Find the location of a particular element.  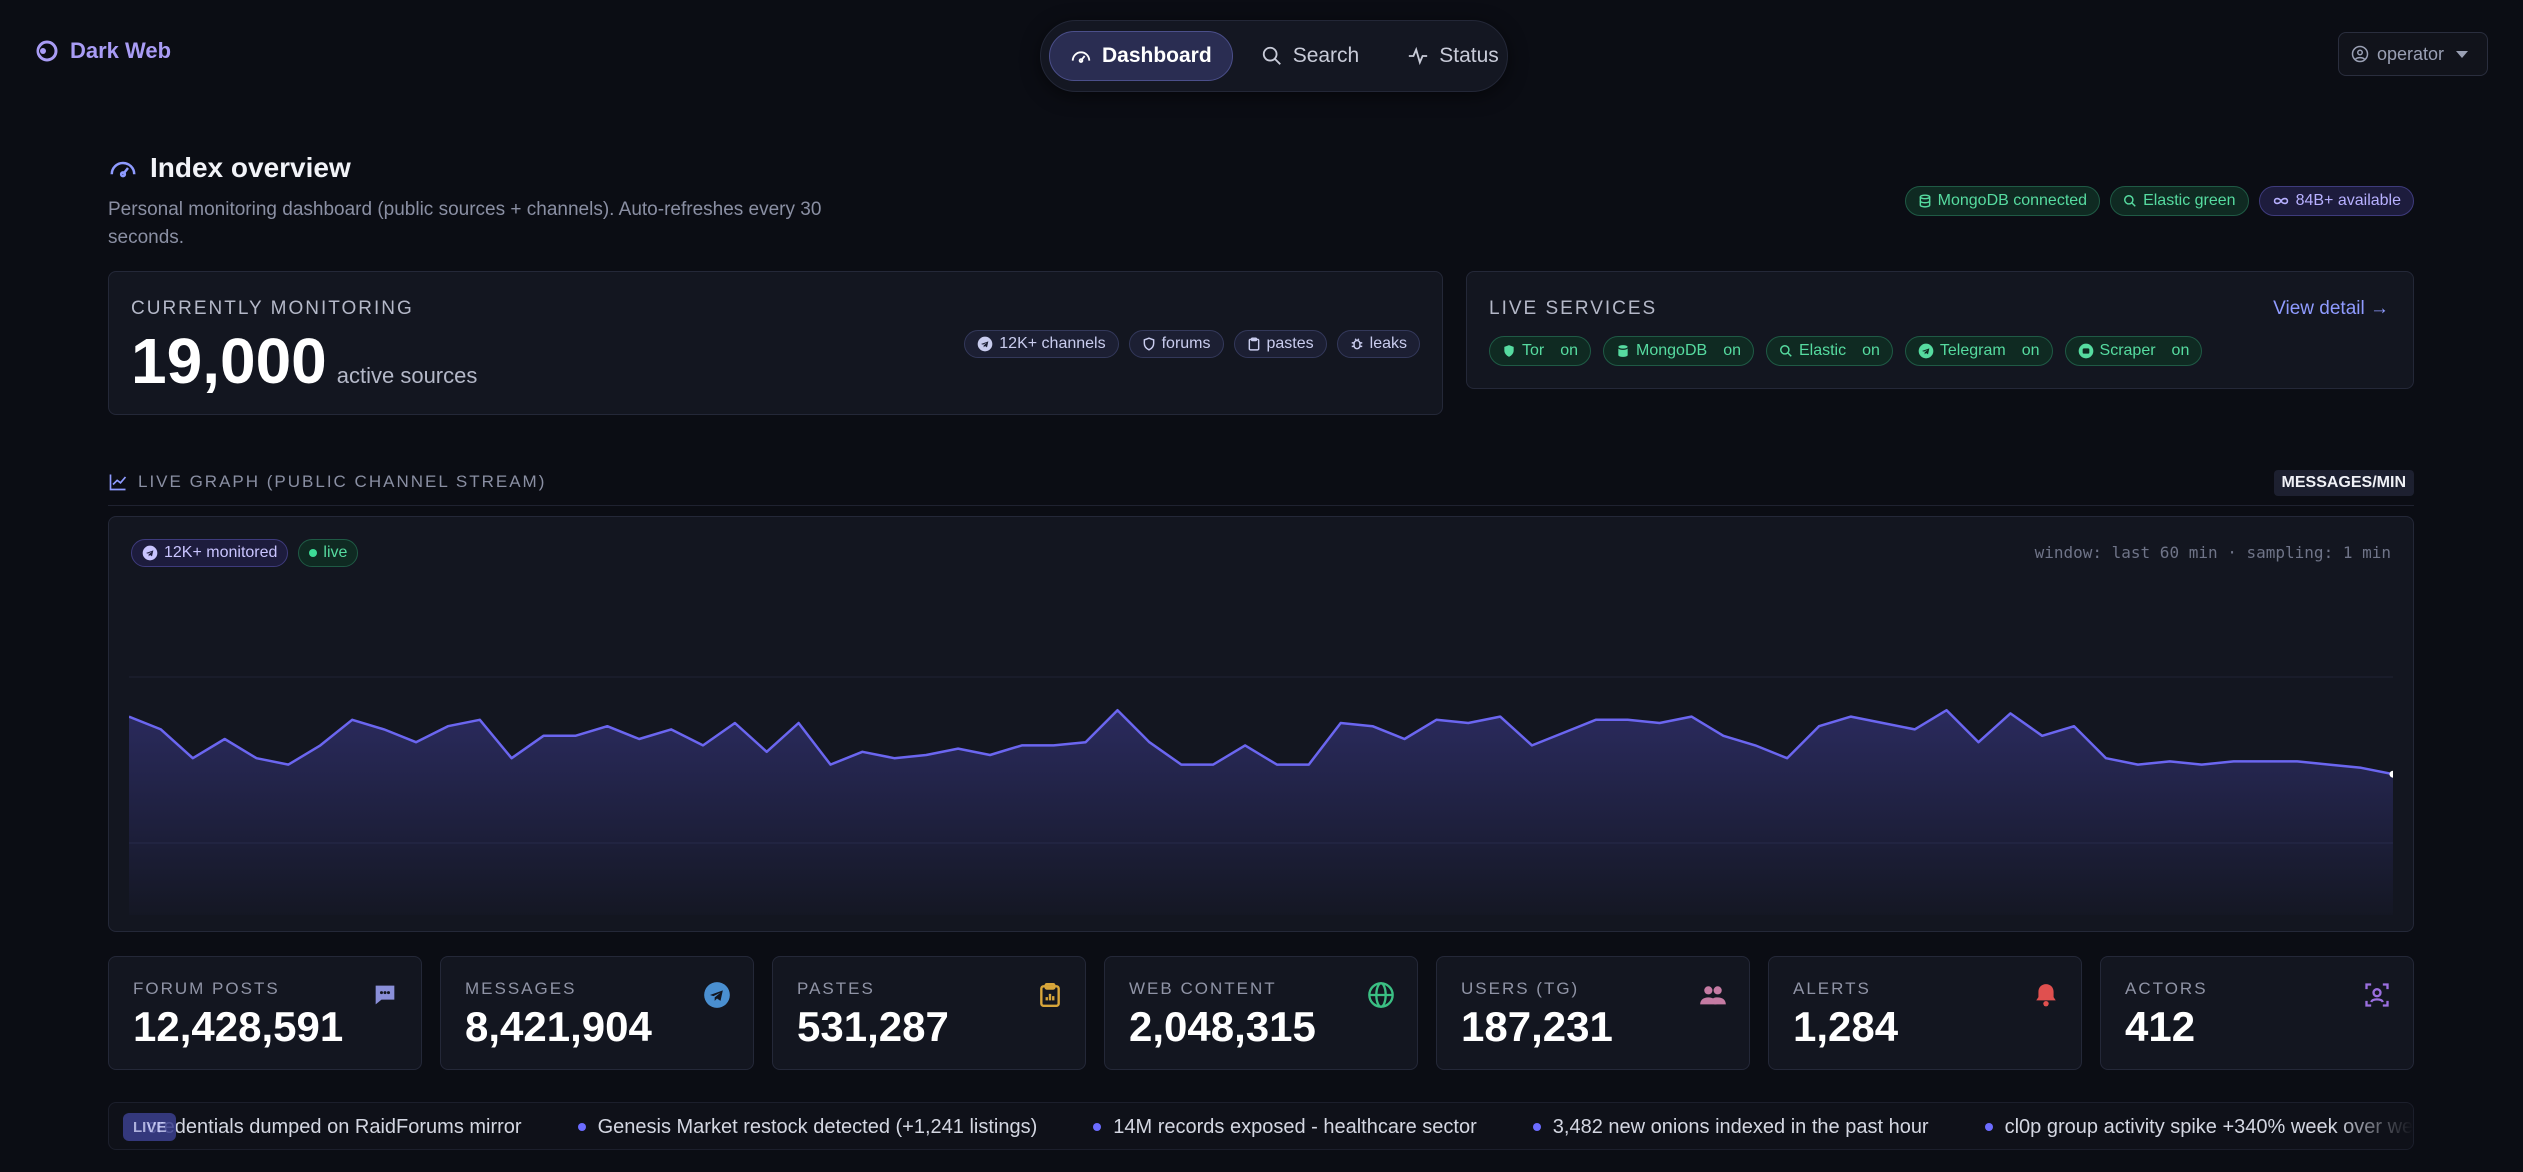

monitoring-unit: active sources is located at coordinates (407, 375).